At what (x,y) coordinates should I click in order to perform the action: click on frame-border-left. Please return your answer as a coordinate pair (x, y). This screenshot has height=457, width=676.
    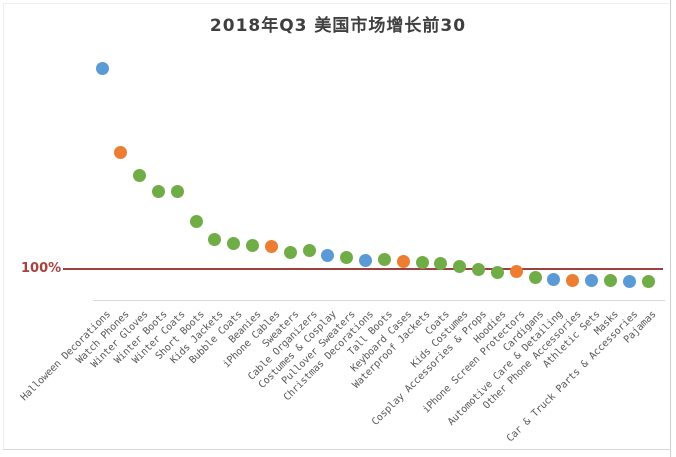
    Looking at the image, I should click on (3, 226).